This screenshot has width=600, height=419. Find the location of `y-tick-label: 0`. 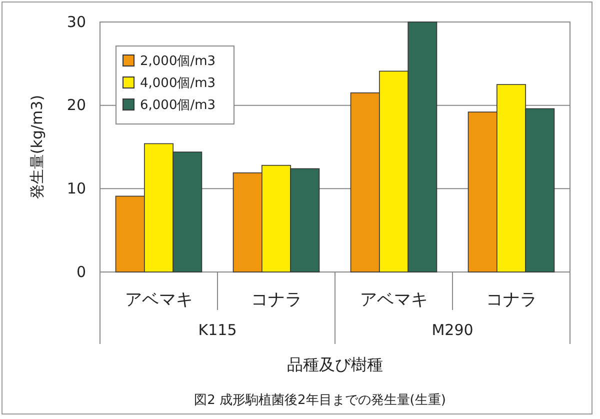

y-tick-label: 0 is located at coordinates (81, 271).